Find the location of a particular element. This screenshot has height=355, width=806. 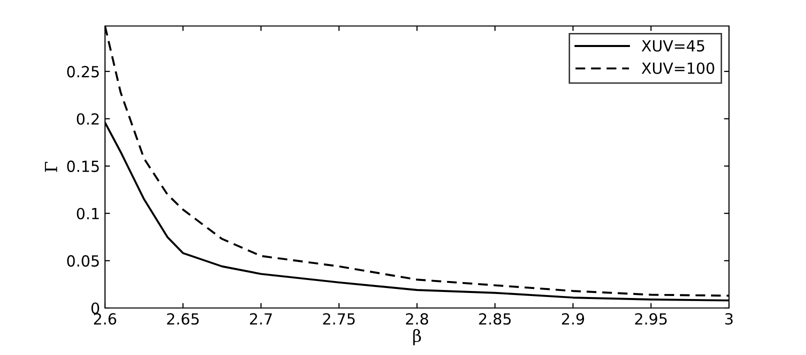

y-tick-label: 0 is located at coordinates (95, 308).